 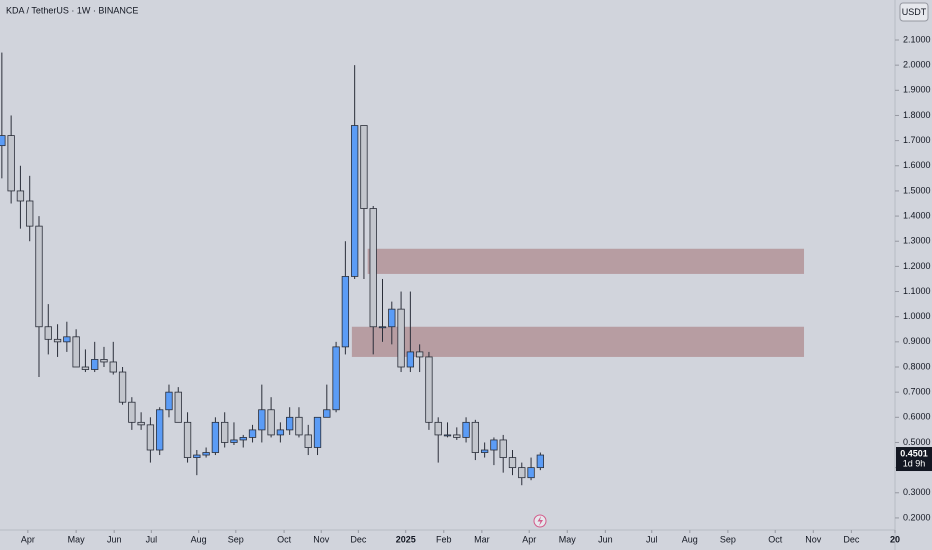 I want to click on countdown: 1d 9h, so click(x=914, y=463).